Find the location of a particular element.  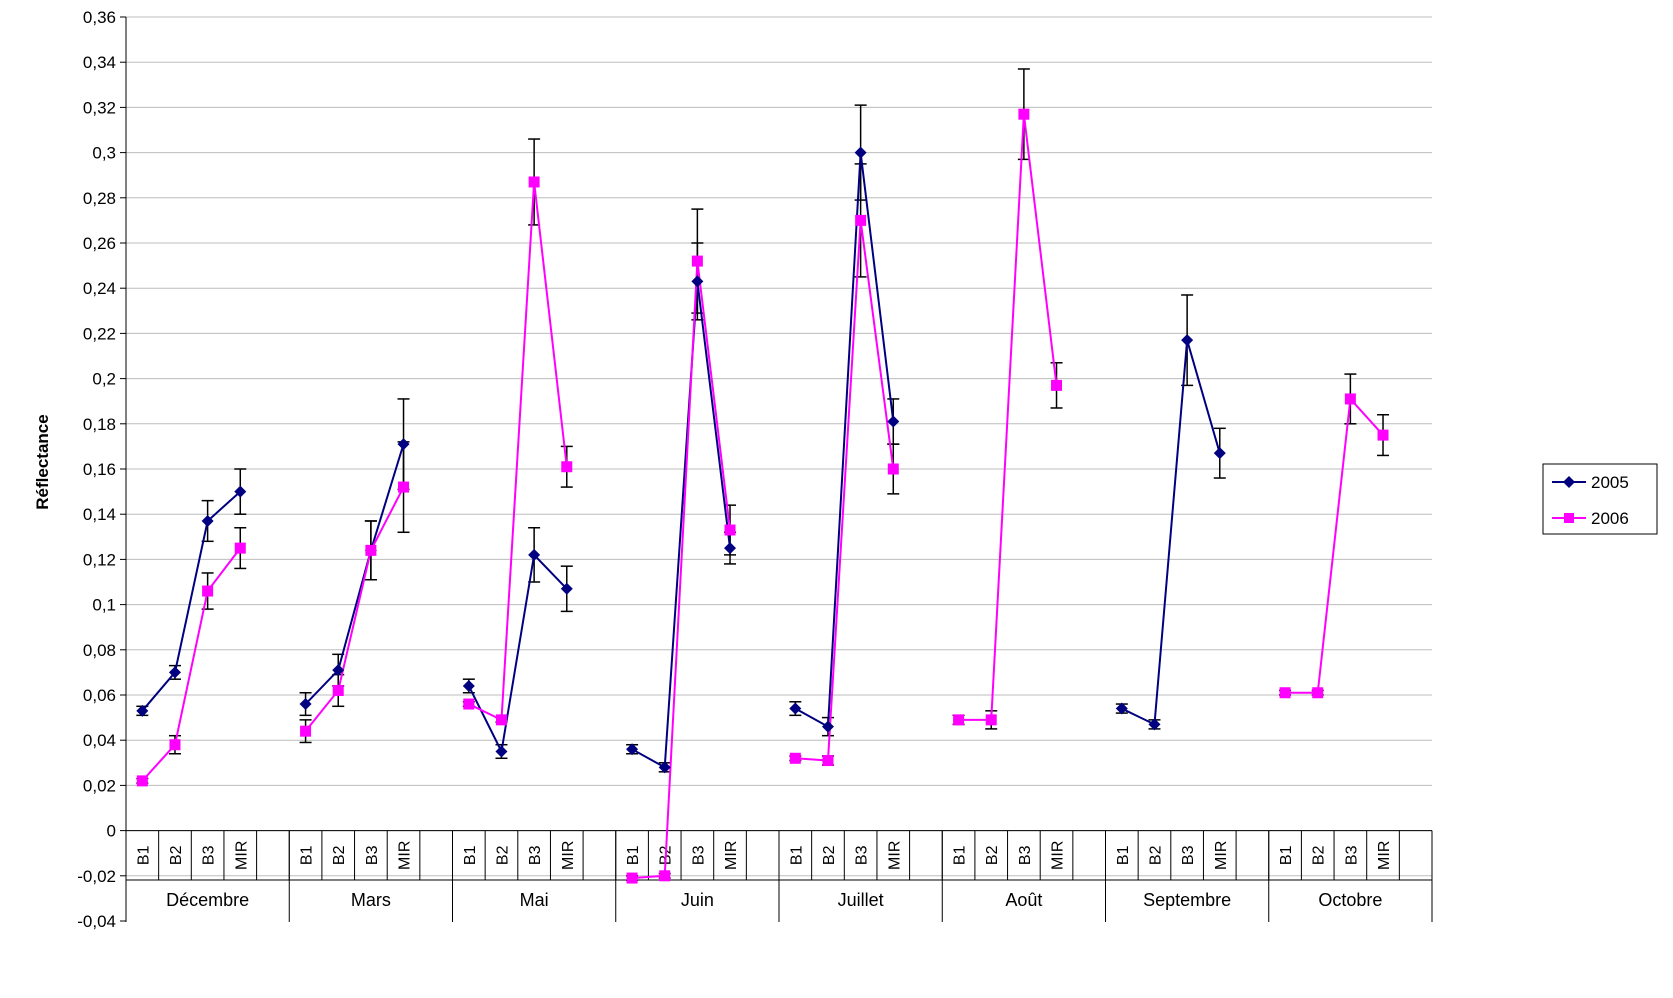

y-tick-label: -0,04 is located at coordinates (96, 921).